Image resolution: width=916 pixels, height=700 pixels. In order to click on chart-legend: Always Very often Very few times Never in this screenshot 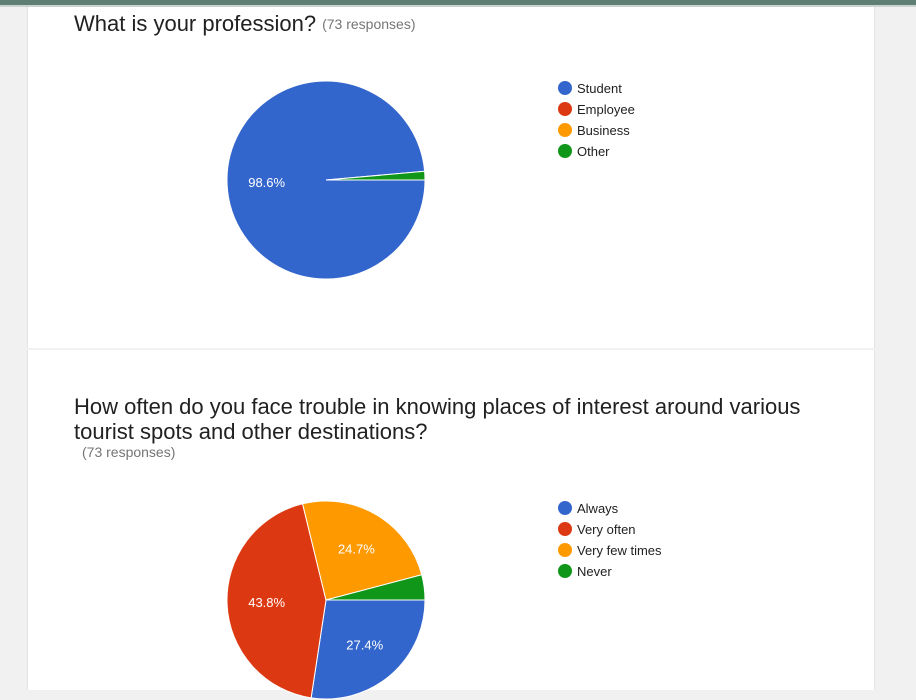, I will do `click(610, 540)`.